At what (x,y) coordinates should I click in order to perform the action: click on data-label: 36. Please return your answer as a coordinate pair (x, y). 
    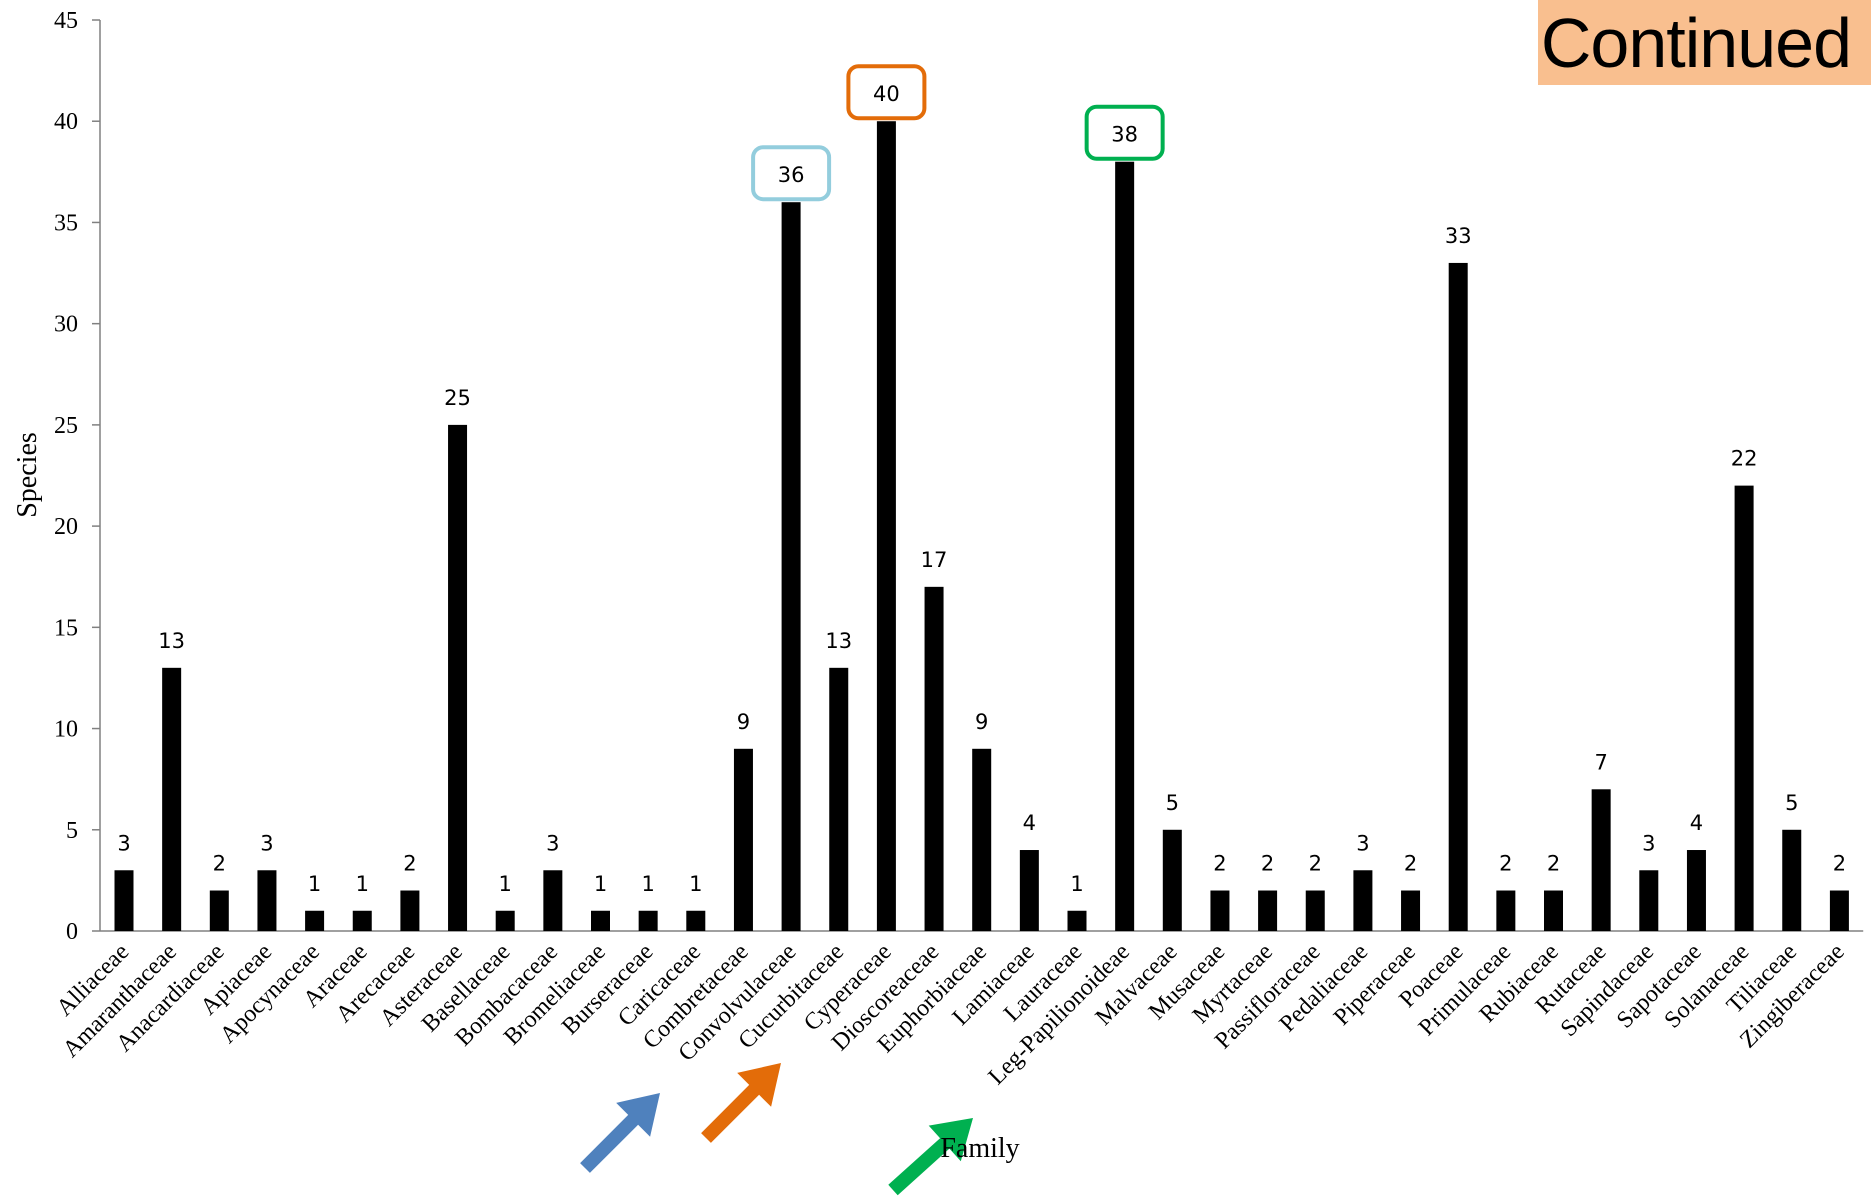
    Looking at the image, I should click on (791, 175).